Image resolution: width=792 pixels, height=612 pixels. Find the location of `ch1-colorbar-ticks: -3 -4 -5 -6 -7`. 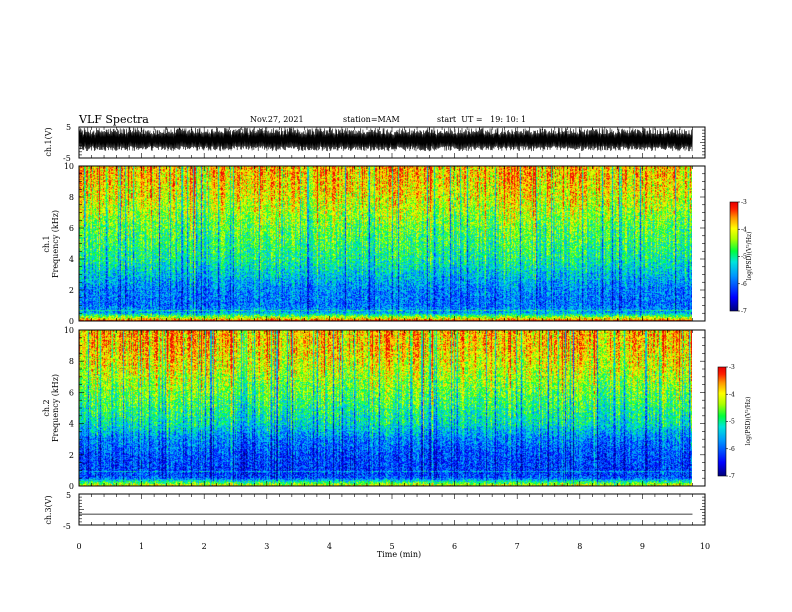

ch1-colorbar-ticks: -3 -4 -5 -6 -7 is located at coordinates (742, 257).